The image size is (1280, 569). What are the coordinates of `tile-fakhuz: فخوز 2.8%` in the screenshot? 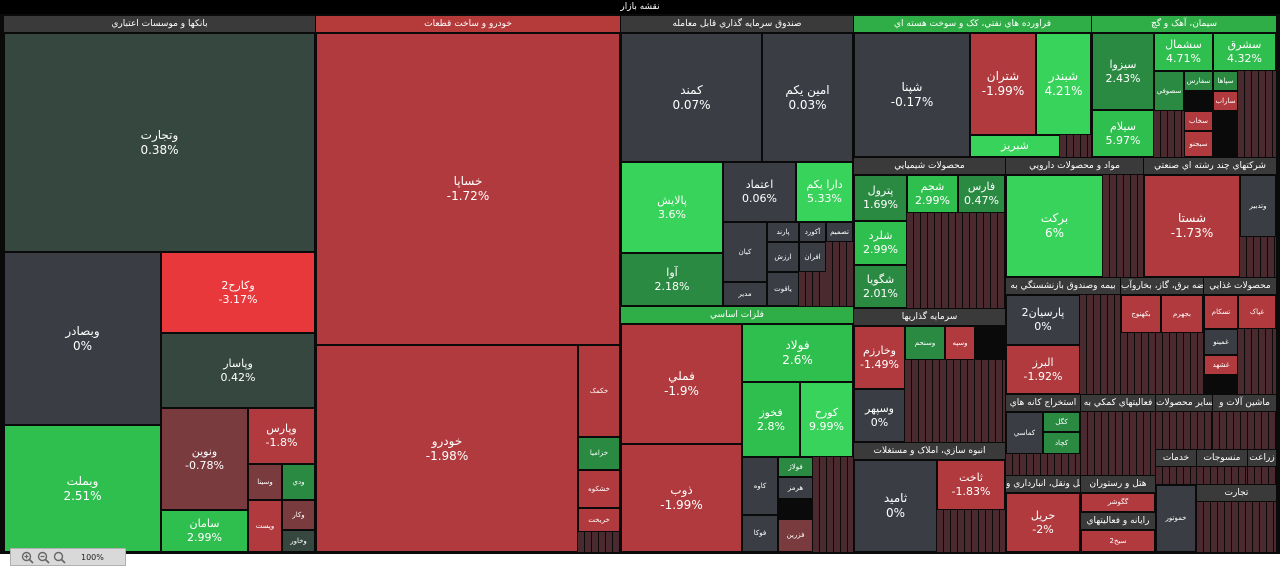 It's located at (771, 419).